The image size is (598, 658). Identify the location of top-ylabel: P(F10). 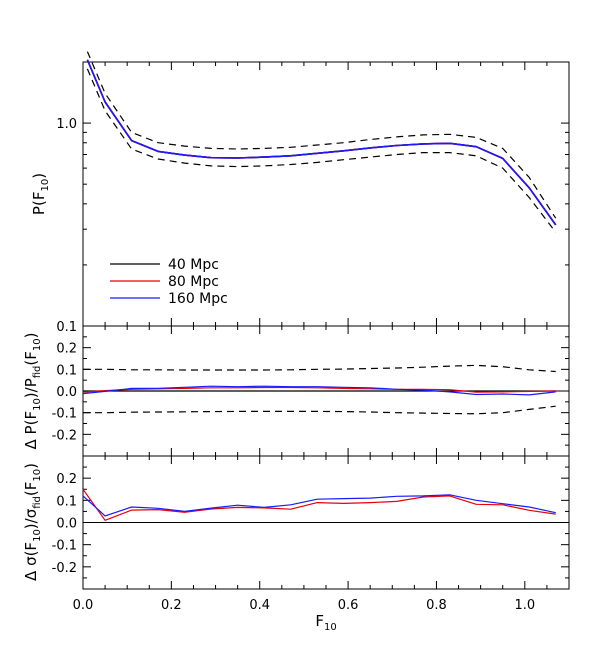
(40, 194).